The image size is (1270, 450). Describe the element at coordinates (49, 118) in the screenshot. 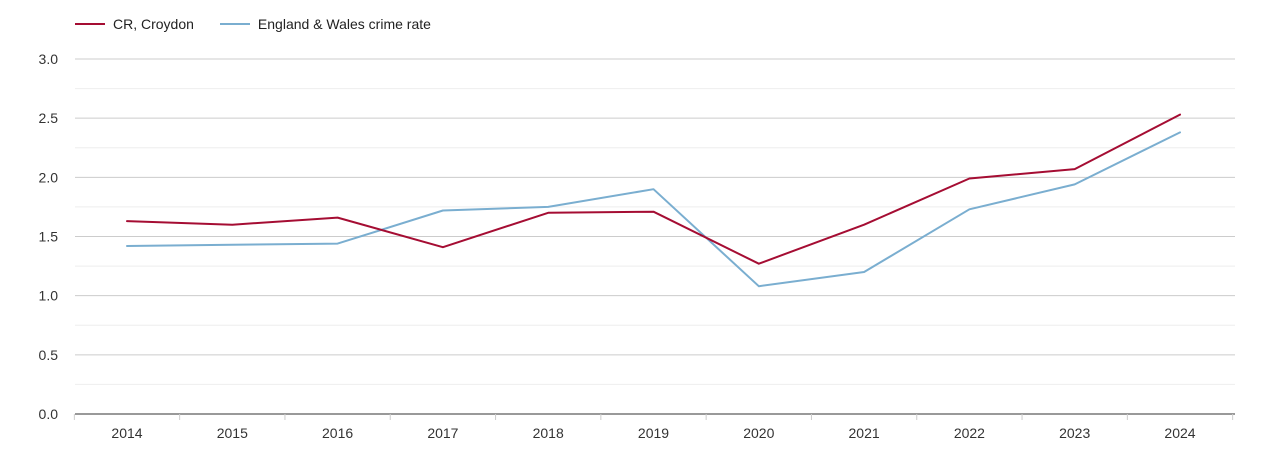

I see `y-tick-label: 2.5` at that location.